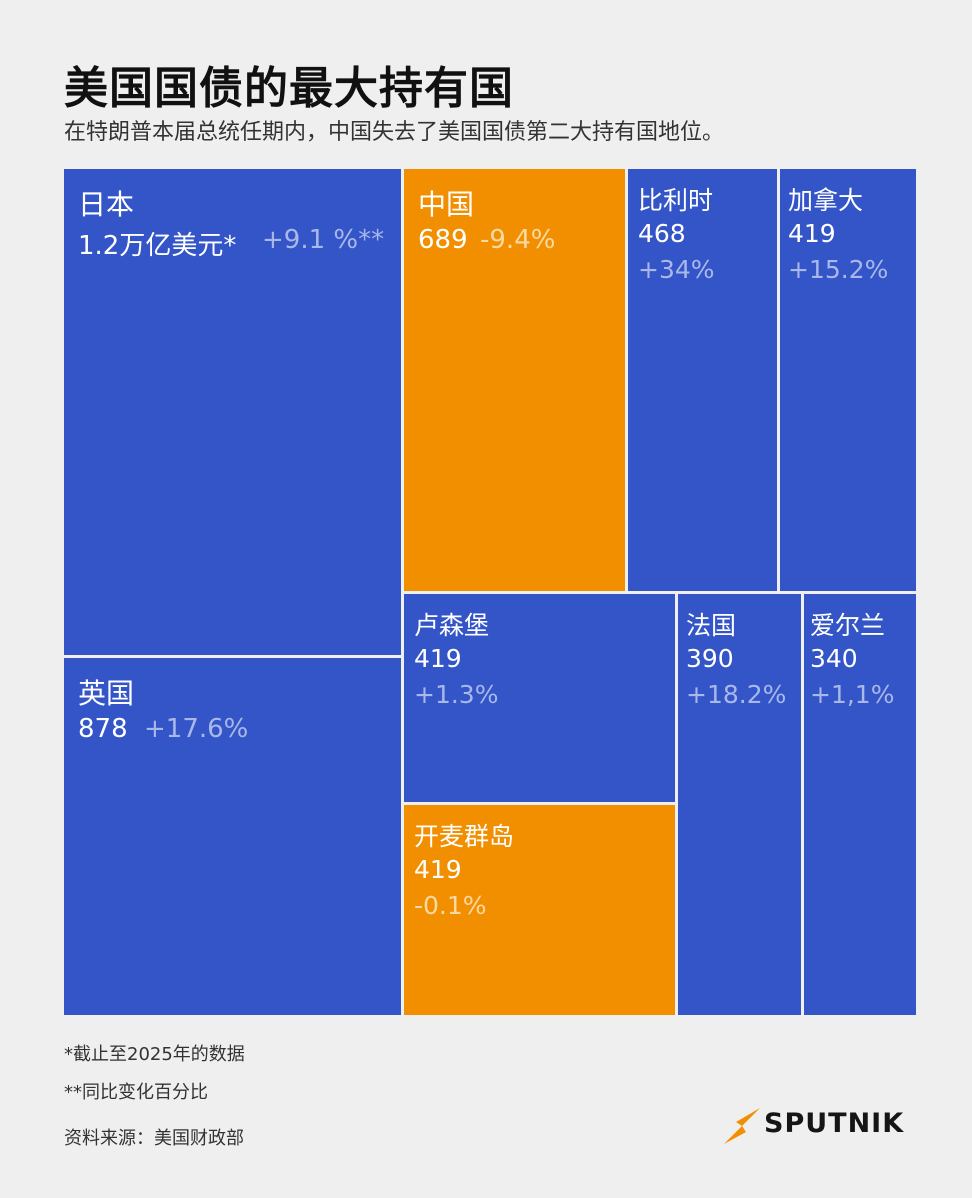 This screenshot has height=1198, width=972. I want to click on sputnik-logo: SPUTNIK, so click(822, 1126).